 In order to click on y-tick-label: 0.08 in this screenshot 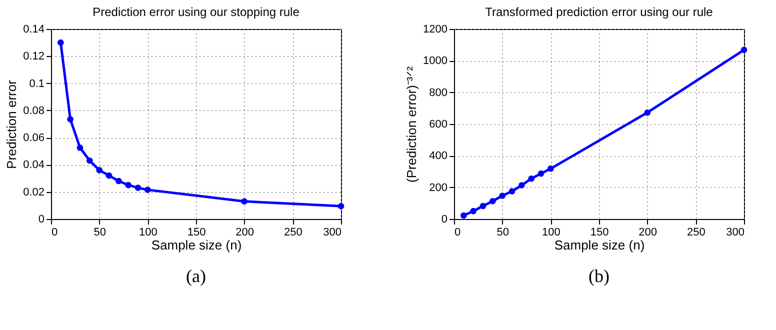, I will do `click(33, 110)`.